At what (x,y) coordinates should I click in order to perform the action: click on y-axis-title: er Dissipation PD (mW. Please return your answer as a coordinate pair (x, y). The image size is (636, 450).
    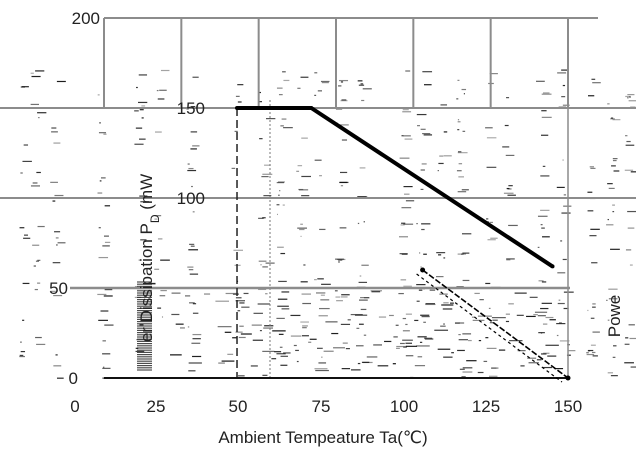
    Looking at the image, I should click on (149, 258).